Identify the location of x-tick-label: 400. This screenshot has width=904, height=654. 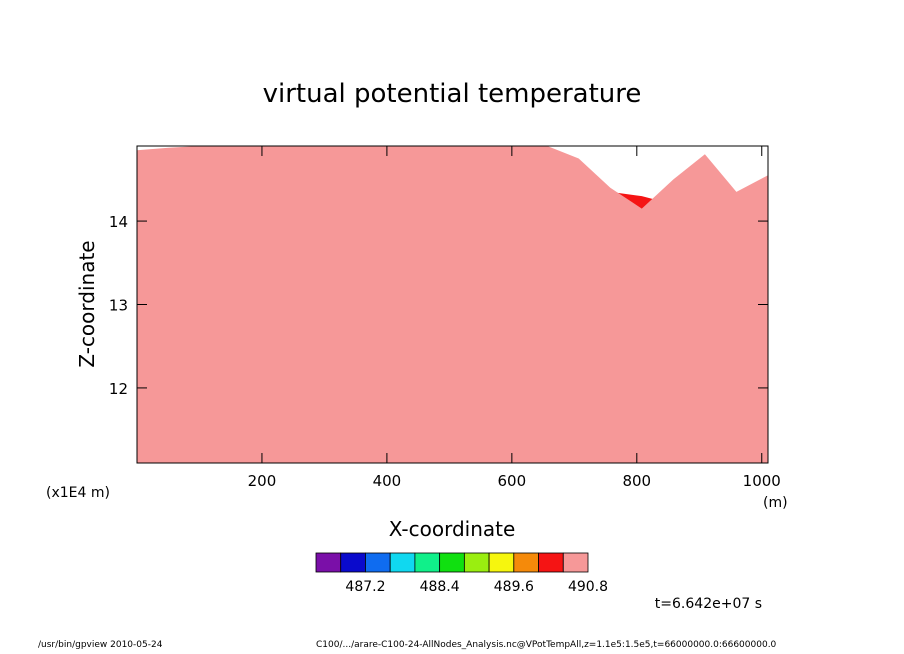
(387, 481).